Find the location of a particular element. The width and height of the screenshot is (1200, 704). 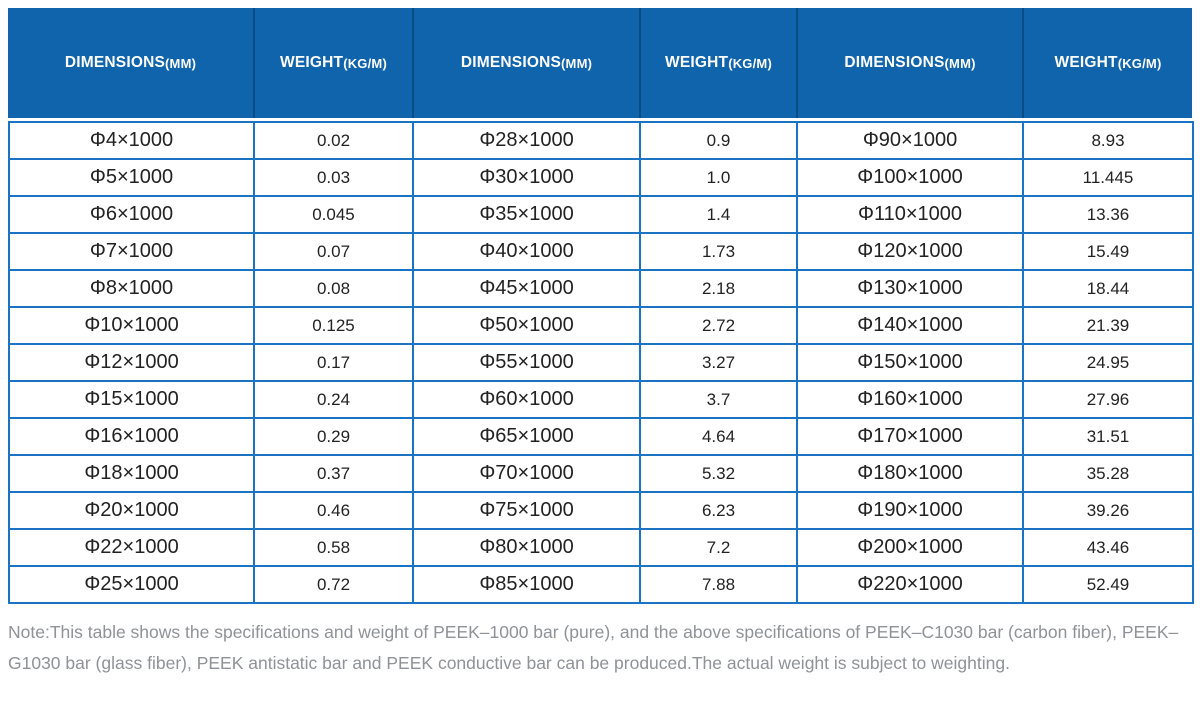

table-row: Φ7×1000 0.07 Φ40×1000 1.73 Φ120×1000 15.49 is located at coordinates (601, 251).